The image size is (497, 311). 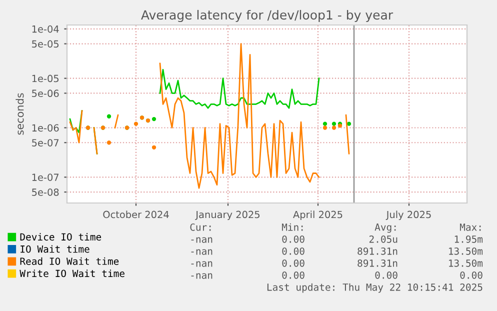 What do you see at coordinates (292, 227) in the screenshot?
I see `text: Min:` at bounding box center [292, 227].